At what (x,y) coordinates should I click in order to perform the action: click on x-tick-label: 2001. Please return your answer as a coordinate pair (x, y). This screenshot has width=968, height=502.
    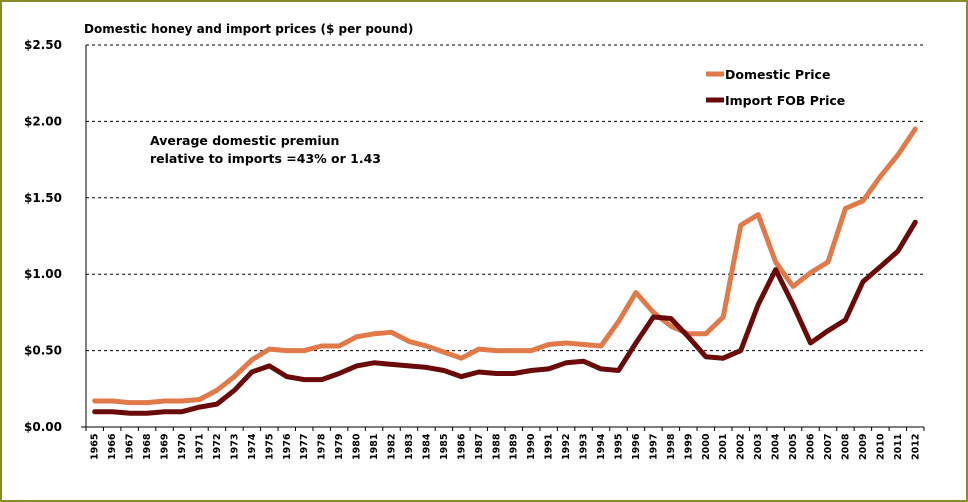
    Looking at the image, I should click on (723, 447).